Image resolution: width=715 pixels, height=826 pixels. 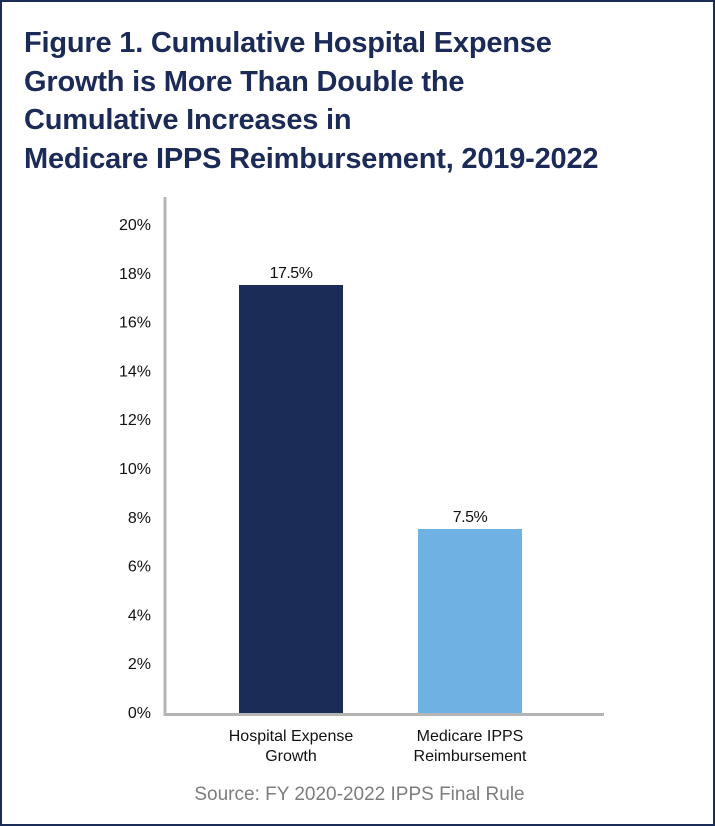 What do you see at coordinates (359, 794) in the screenshot?
I see `chart-source: Source: FY 2020-2022 IPPS Final Rule` at bounding box center [359, 794].